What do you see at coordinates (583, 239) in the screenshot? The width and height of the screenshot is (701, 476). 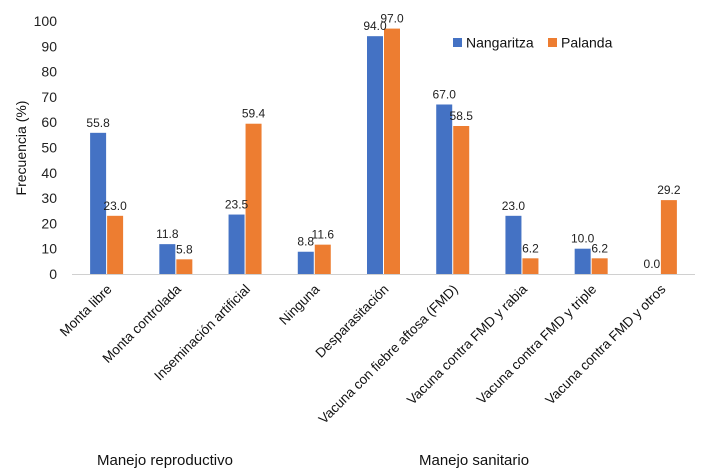 I see `data-label-nangaritza: 10.0` at bounding box center [583, 239].